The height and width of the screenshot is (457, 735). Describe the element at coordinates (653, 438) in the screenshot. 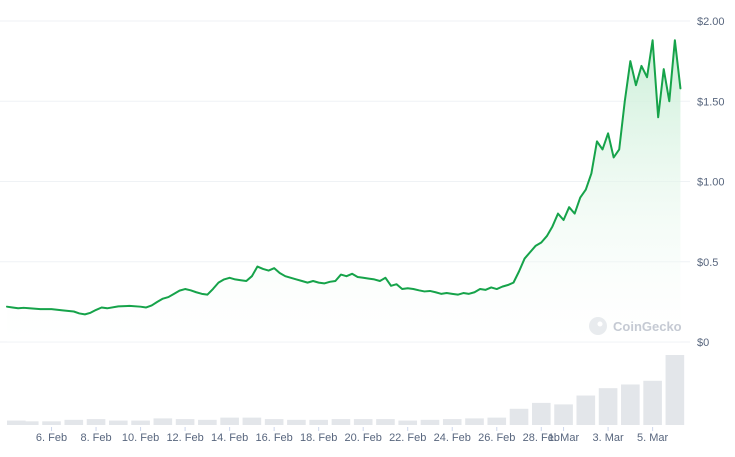

I see `x-tick-label: 5. Mar` at that location.